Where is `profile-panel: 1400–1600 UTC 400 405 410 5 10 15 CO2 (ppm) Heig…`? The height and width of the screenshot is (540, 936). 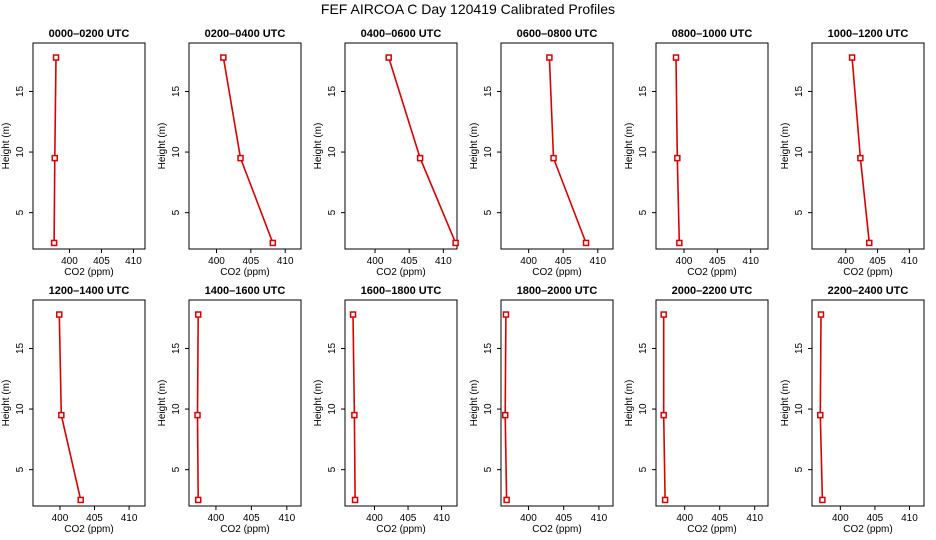 profile-panel: 1400–1600 UTC 400 405 410 5 10 15 CO2 (ppm) Heig… is located at coordinates (229, 410).